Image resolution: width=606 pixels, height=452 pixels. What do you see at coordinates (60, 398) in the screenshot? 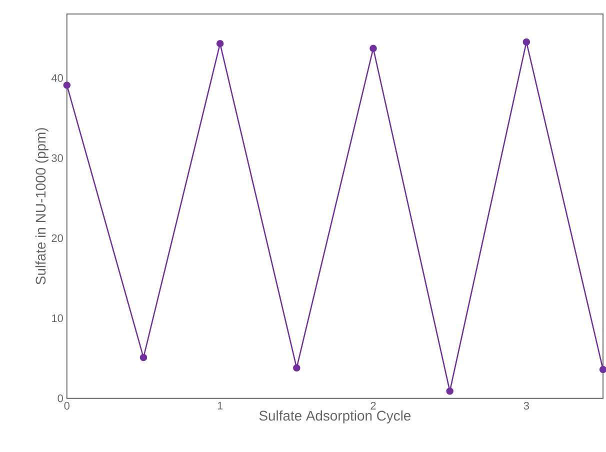
I see `y-tick-label: 0` at bounding box center [60, 398].